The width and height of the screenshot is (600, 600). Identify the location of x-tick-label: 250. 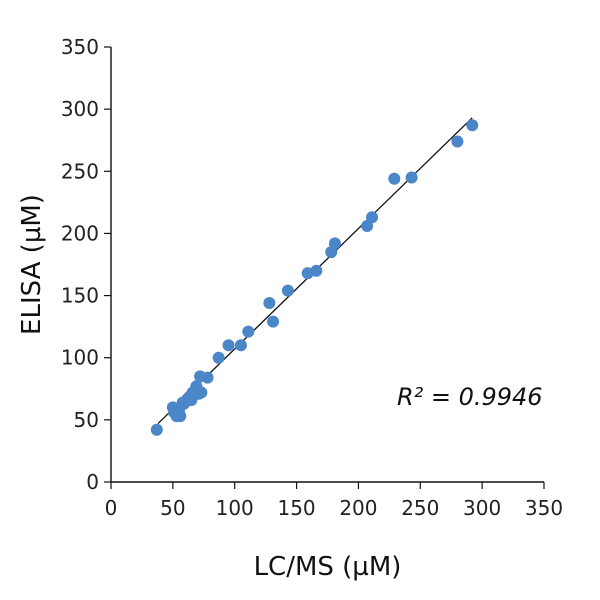
(420, 508).